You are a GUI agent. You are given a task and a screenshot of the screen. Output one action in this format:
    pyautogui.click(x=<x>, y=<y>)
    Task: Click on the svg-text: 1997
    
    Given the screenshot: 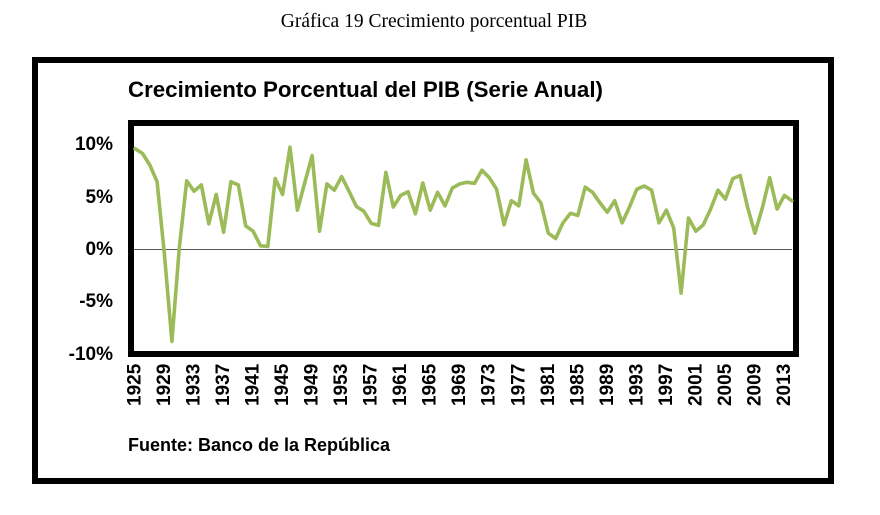 What is the action you would take?
    pyautogui.click(x=666, y=385)
    